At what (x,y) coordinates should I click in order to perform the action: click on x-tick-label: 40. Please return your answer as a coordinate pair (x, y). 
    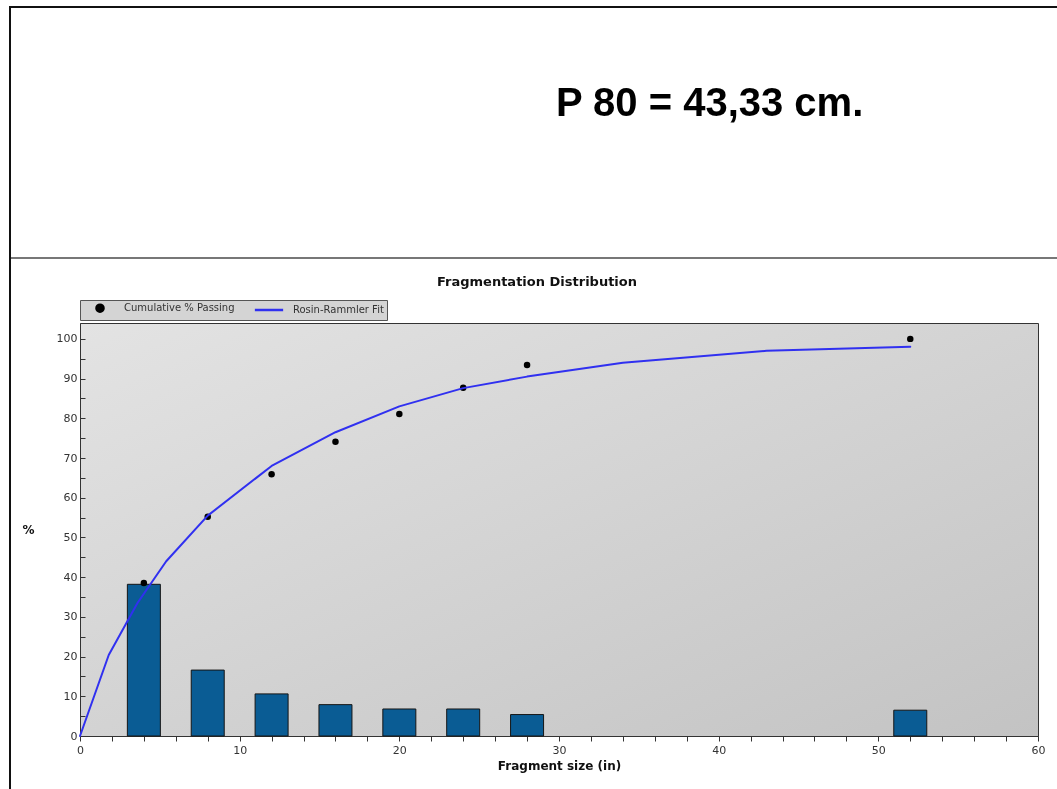
    Looking at the image, I should click on (719, 750).